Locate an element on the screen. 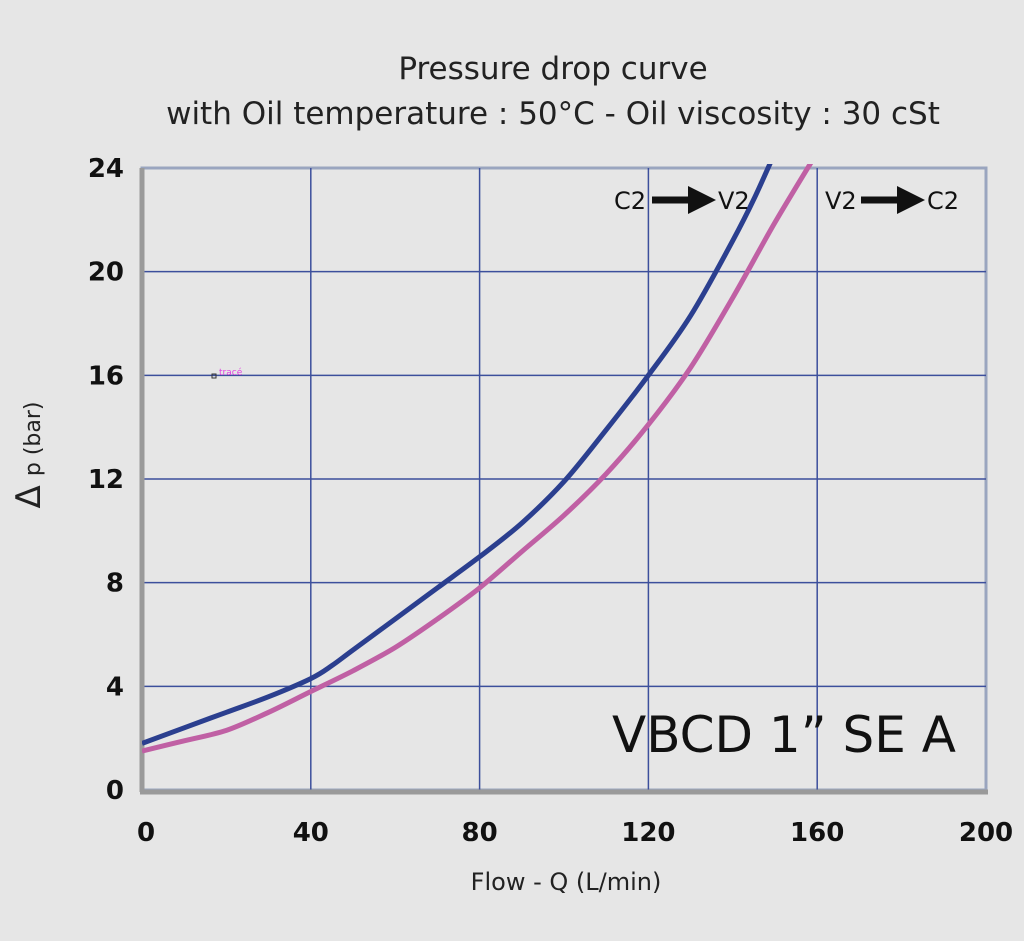 This screenshot has width=1024, height=941. y-tick-label-24: 24 is located at coordinates (106, 169).